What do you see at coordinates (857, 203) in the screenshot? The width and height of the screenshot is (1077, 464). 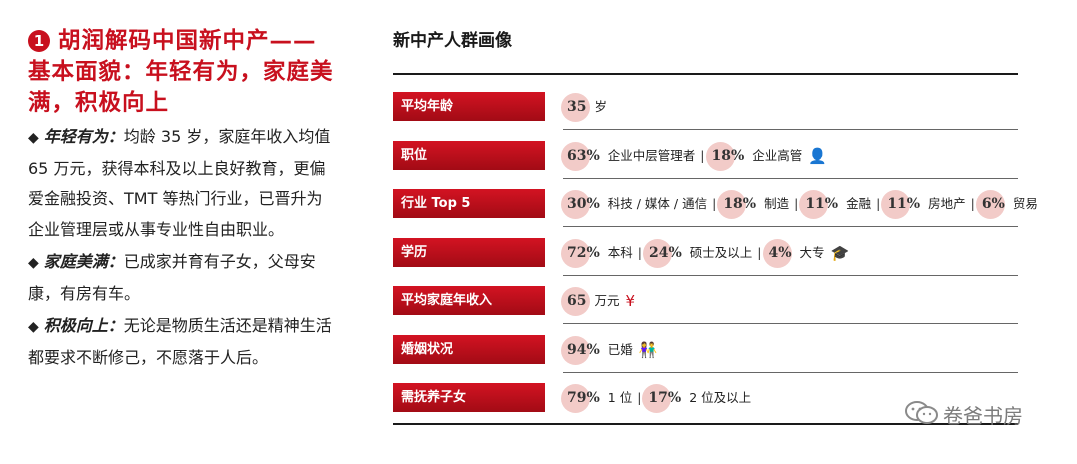 I see `stat-label: 金融` at bounding box center [857, 203].